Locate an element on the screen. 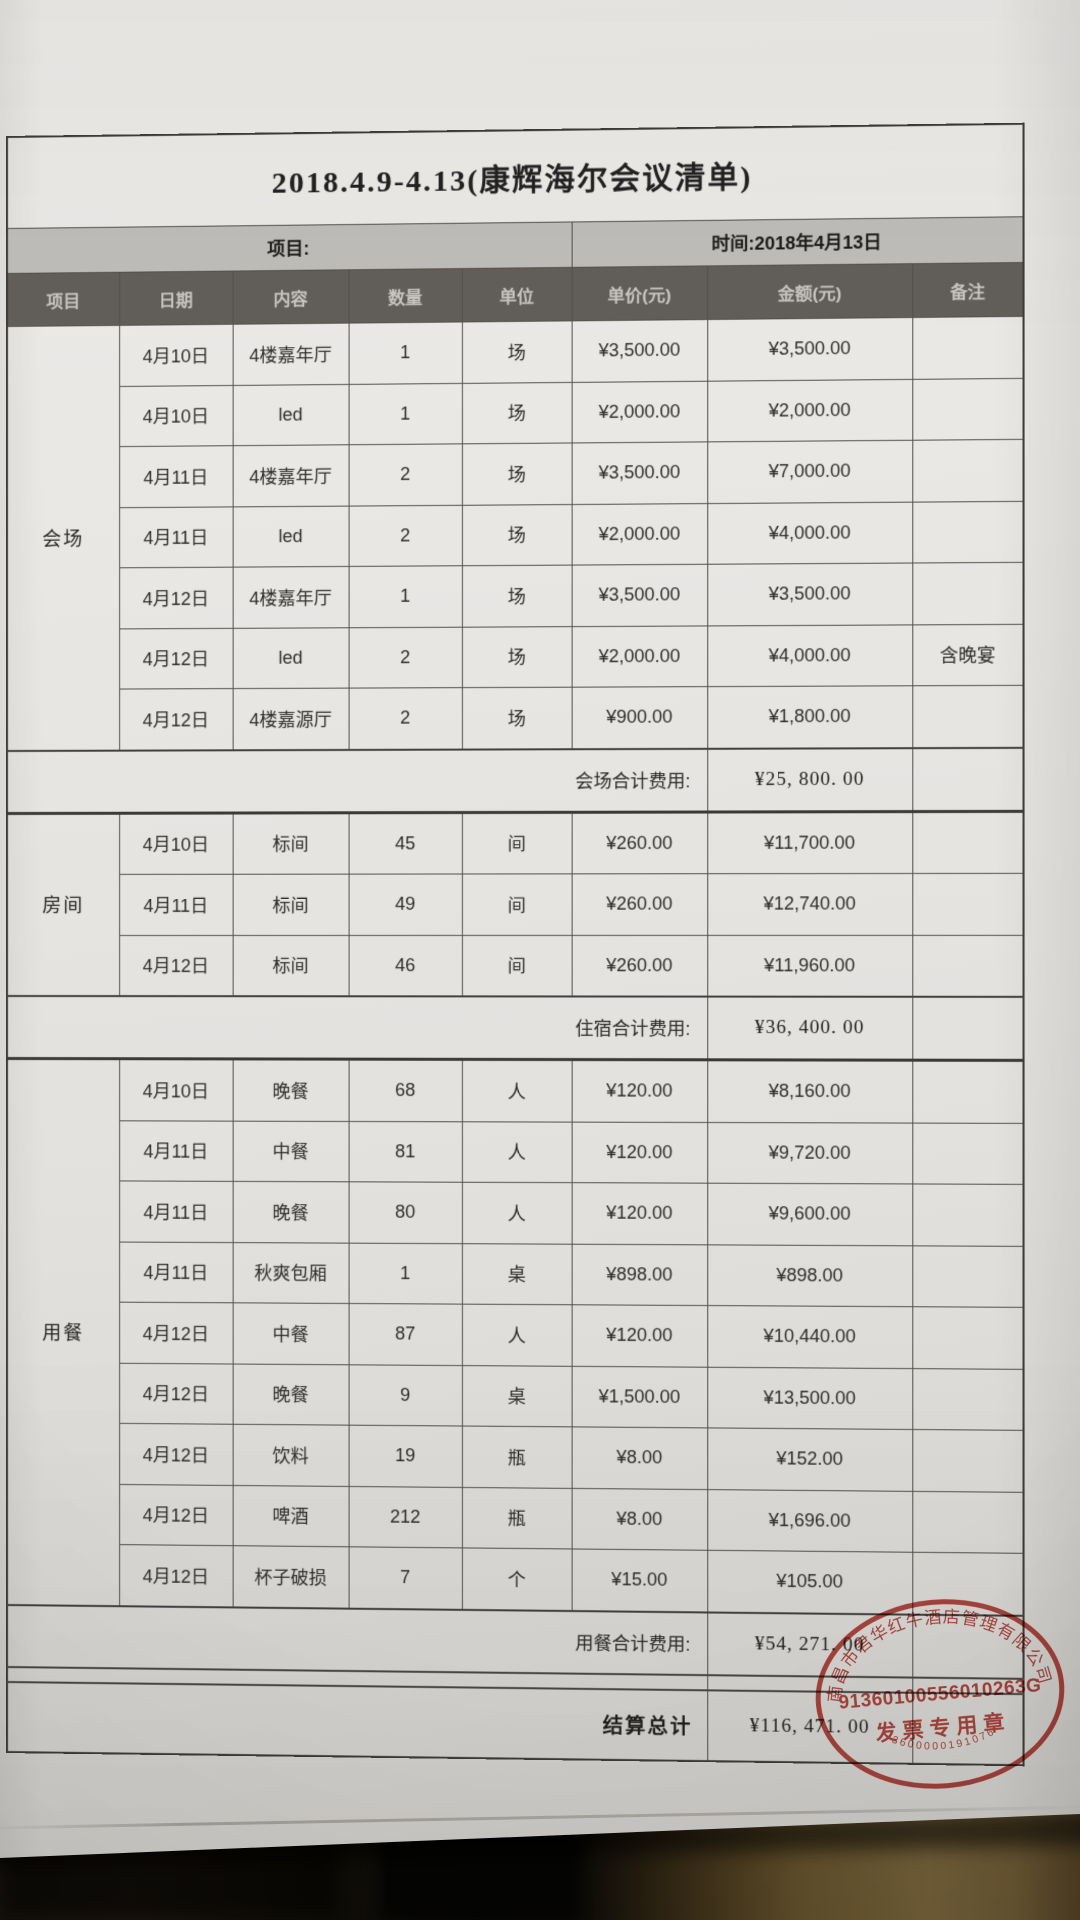  table-row: 4月11日 4楼嘉年厅 2 场 ¥3,500.00 ¥7,000.00 is located at coordinates (515, 473).